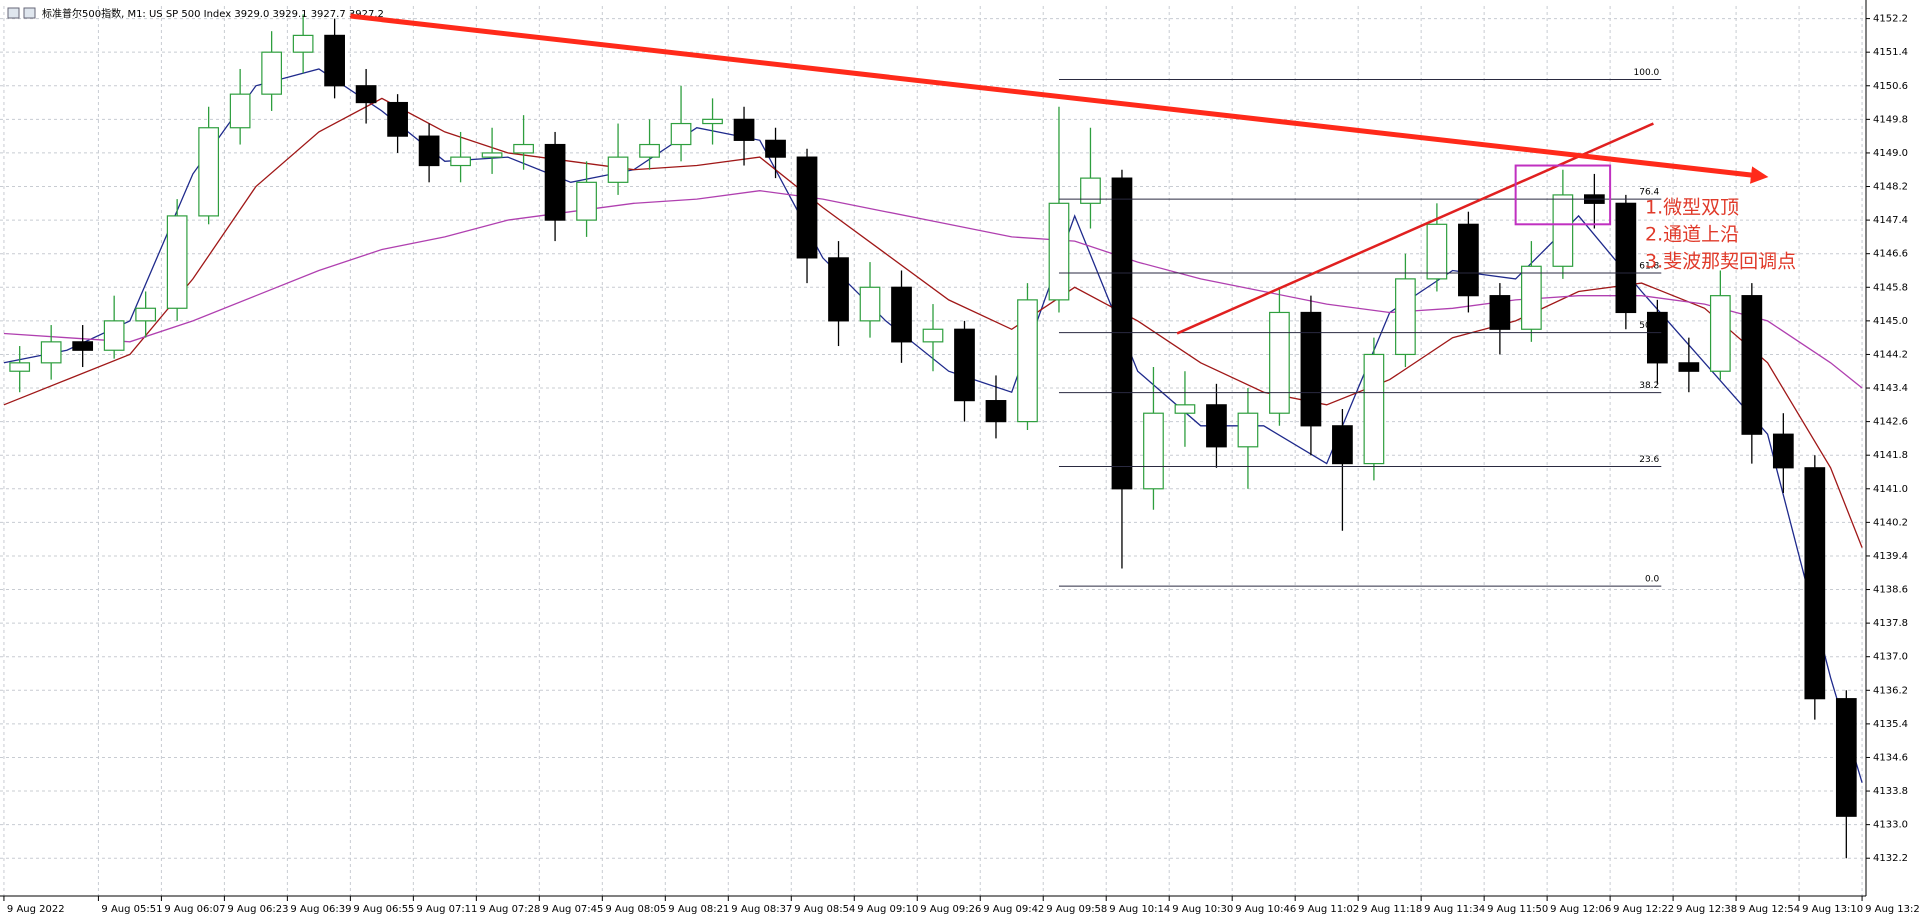  Describe the element at coordinates (572, 909) in the screenshot. I see `x-tick-label: 9 Aug 07:45` at that location.